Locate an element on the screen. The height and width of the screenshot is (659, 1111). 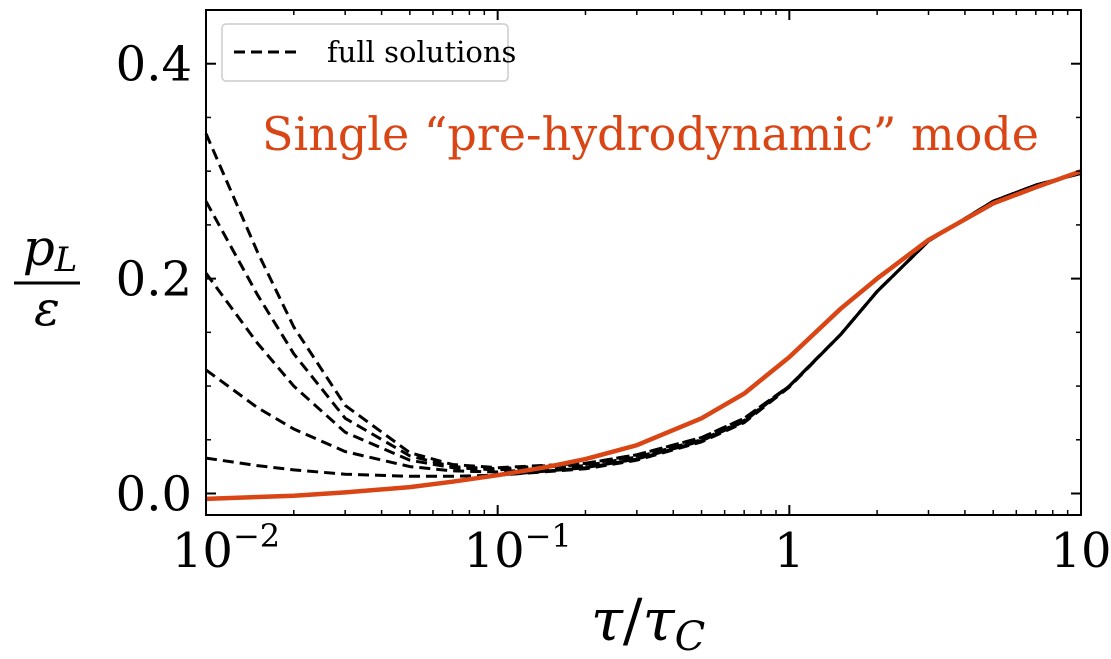
legend-box is located at coordinates (365, 52).